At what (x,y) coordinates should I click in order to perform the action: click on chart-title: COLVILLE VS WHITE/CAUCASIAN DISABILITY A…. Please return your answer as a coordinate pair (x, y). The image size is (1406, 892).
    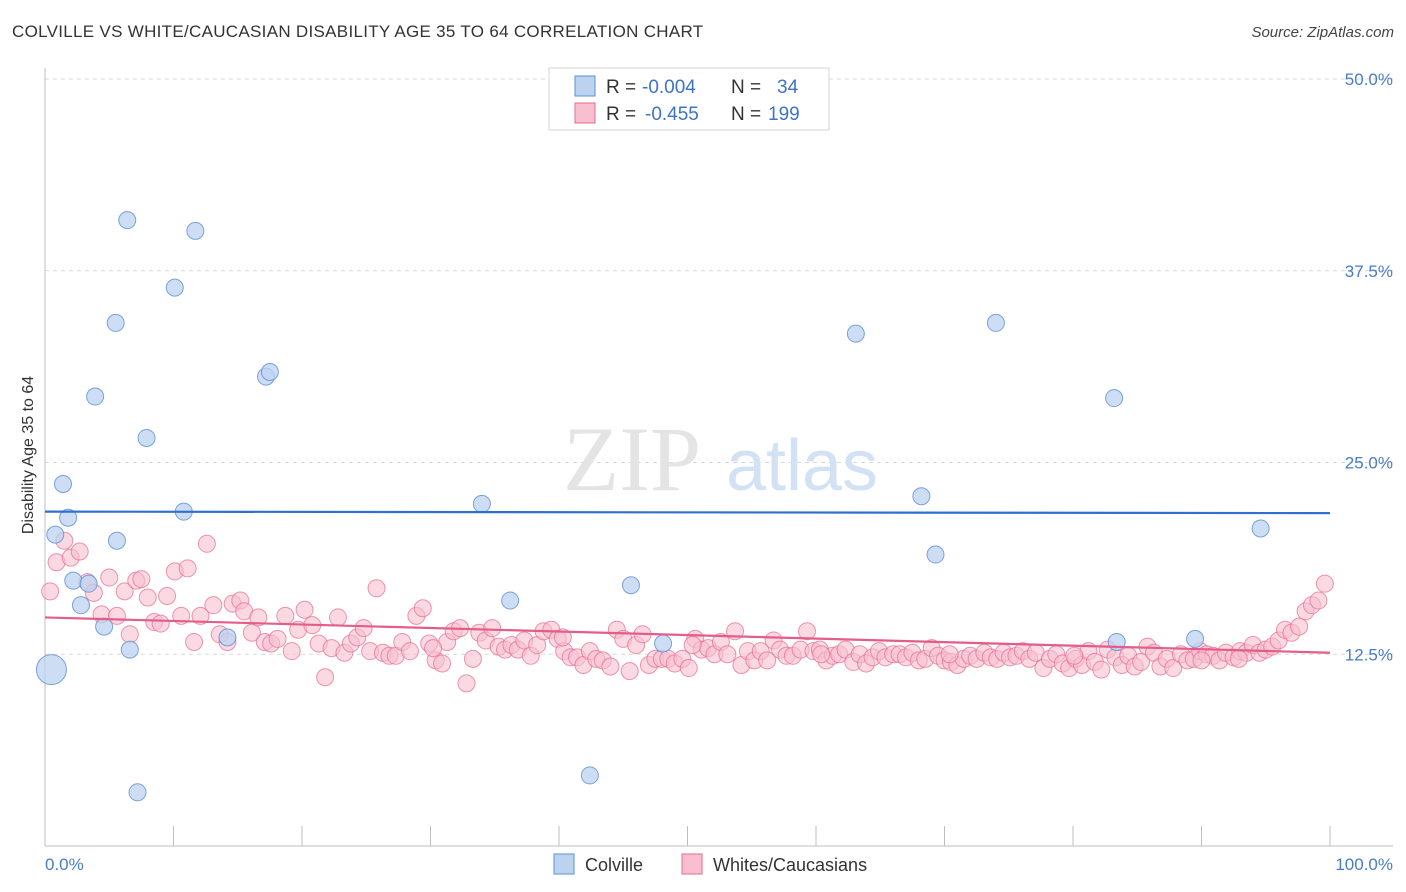
    Looking at the image, I should click on (358, 31).